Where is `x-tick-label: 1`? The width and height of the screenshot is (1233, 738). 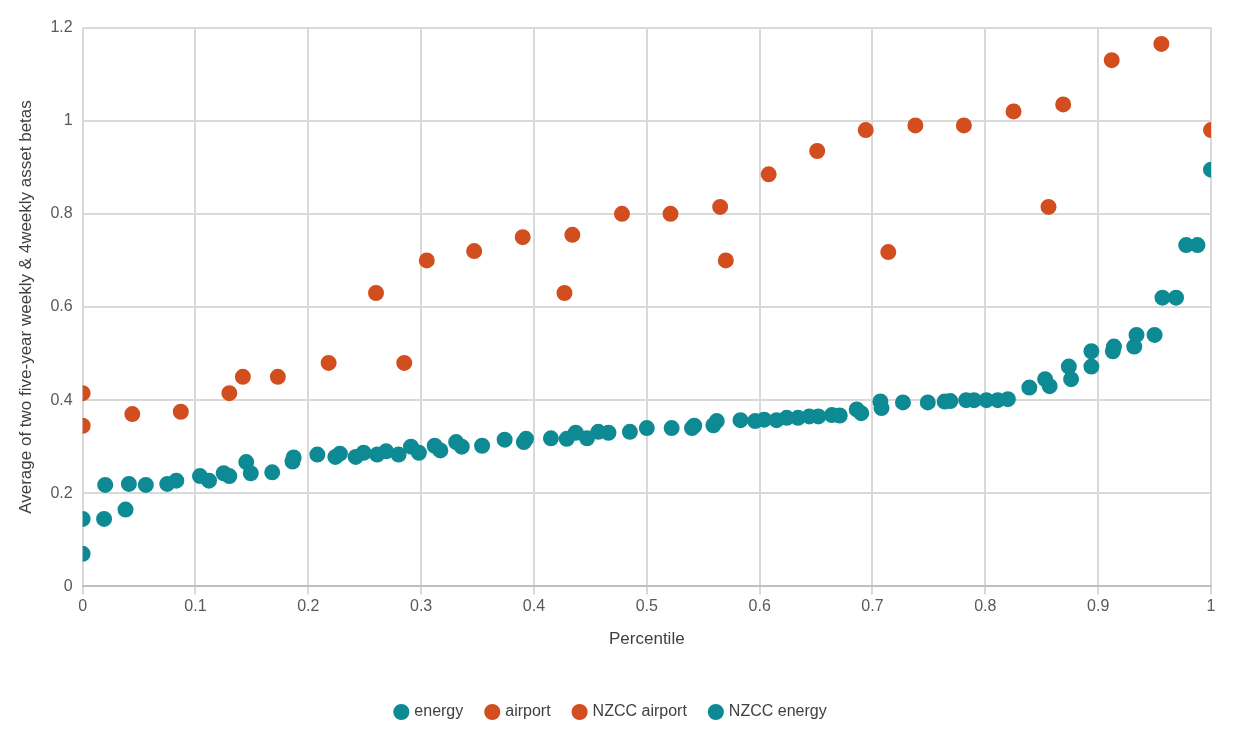 x-tick-label: 1 is located at coordinates (1211, 606).